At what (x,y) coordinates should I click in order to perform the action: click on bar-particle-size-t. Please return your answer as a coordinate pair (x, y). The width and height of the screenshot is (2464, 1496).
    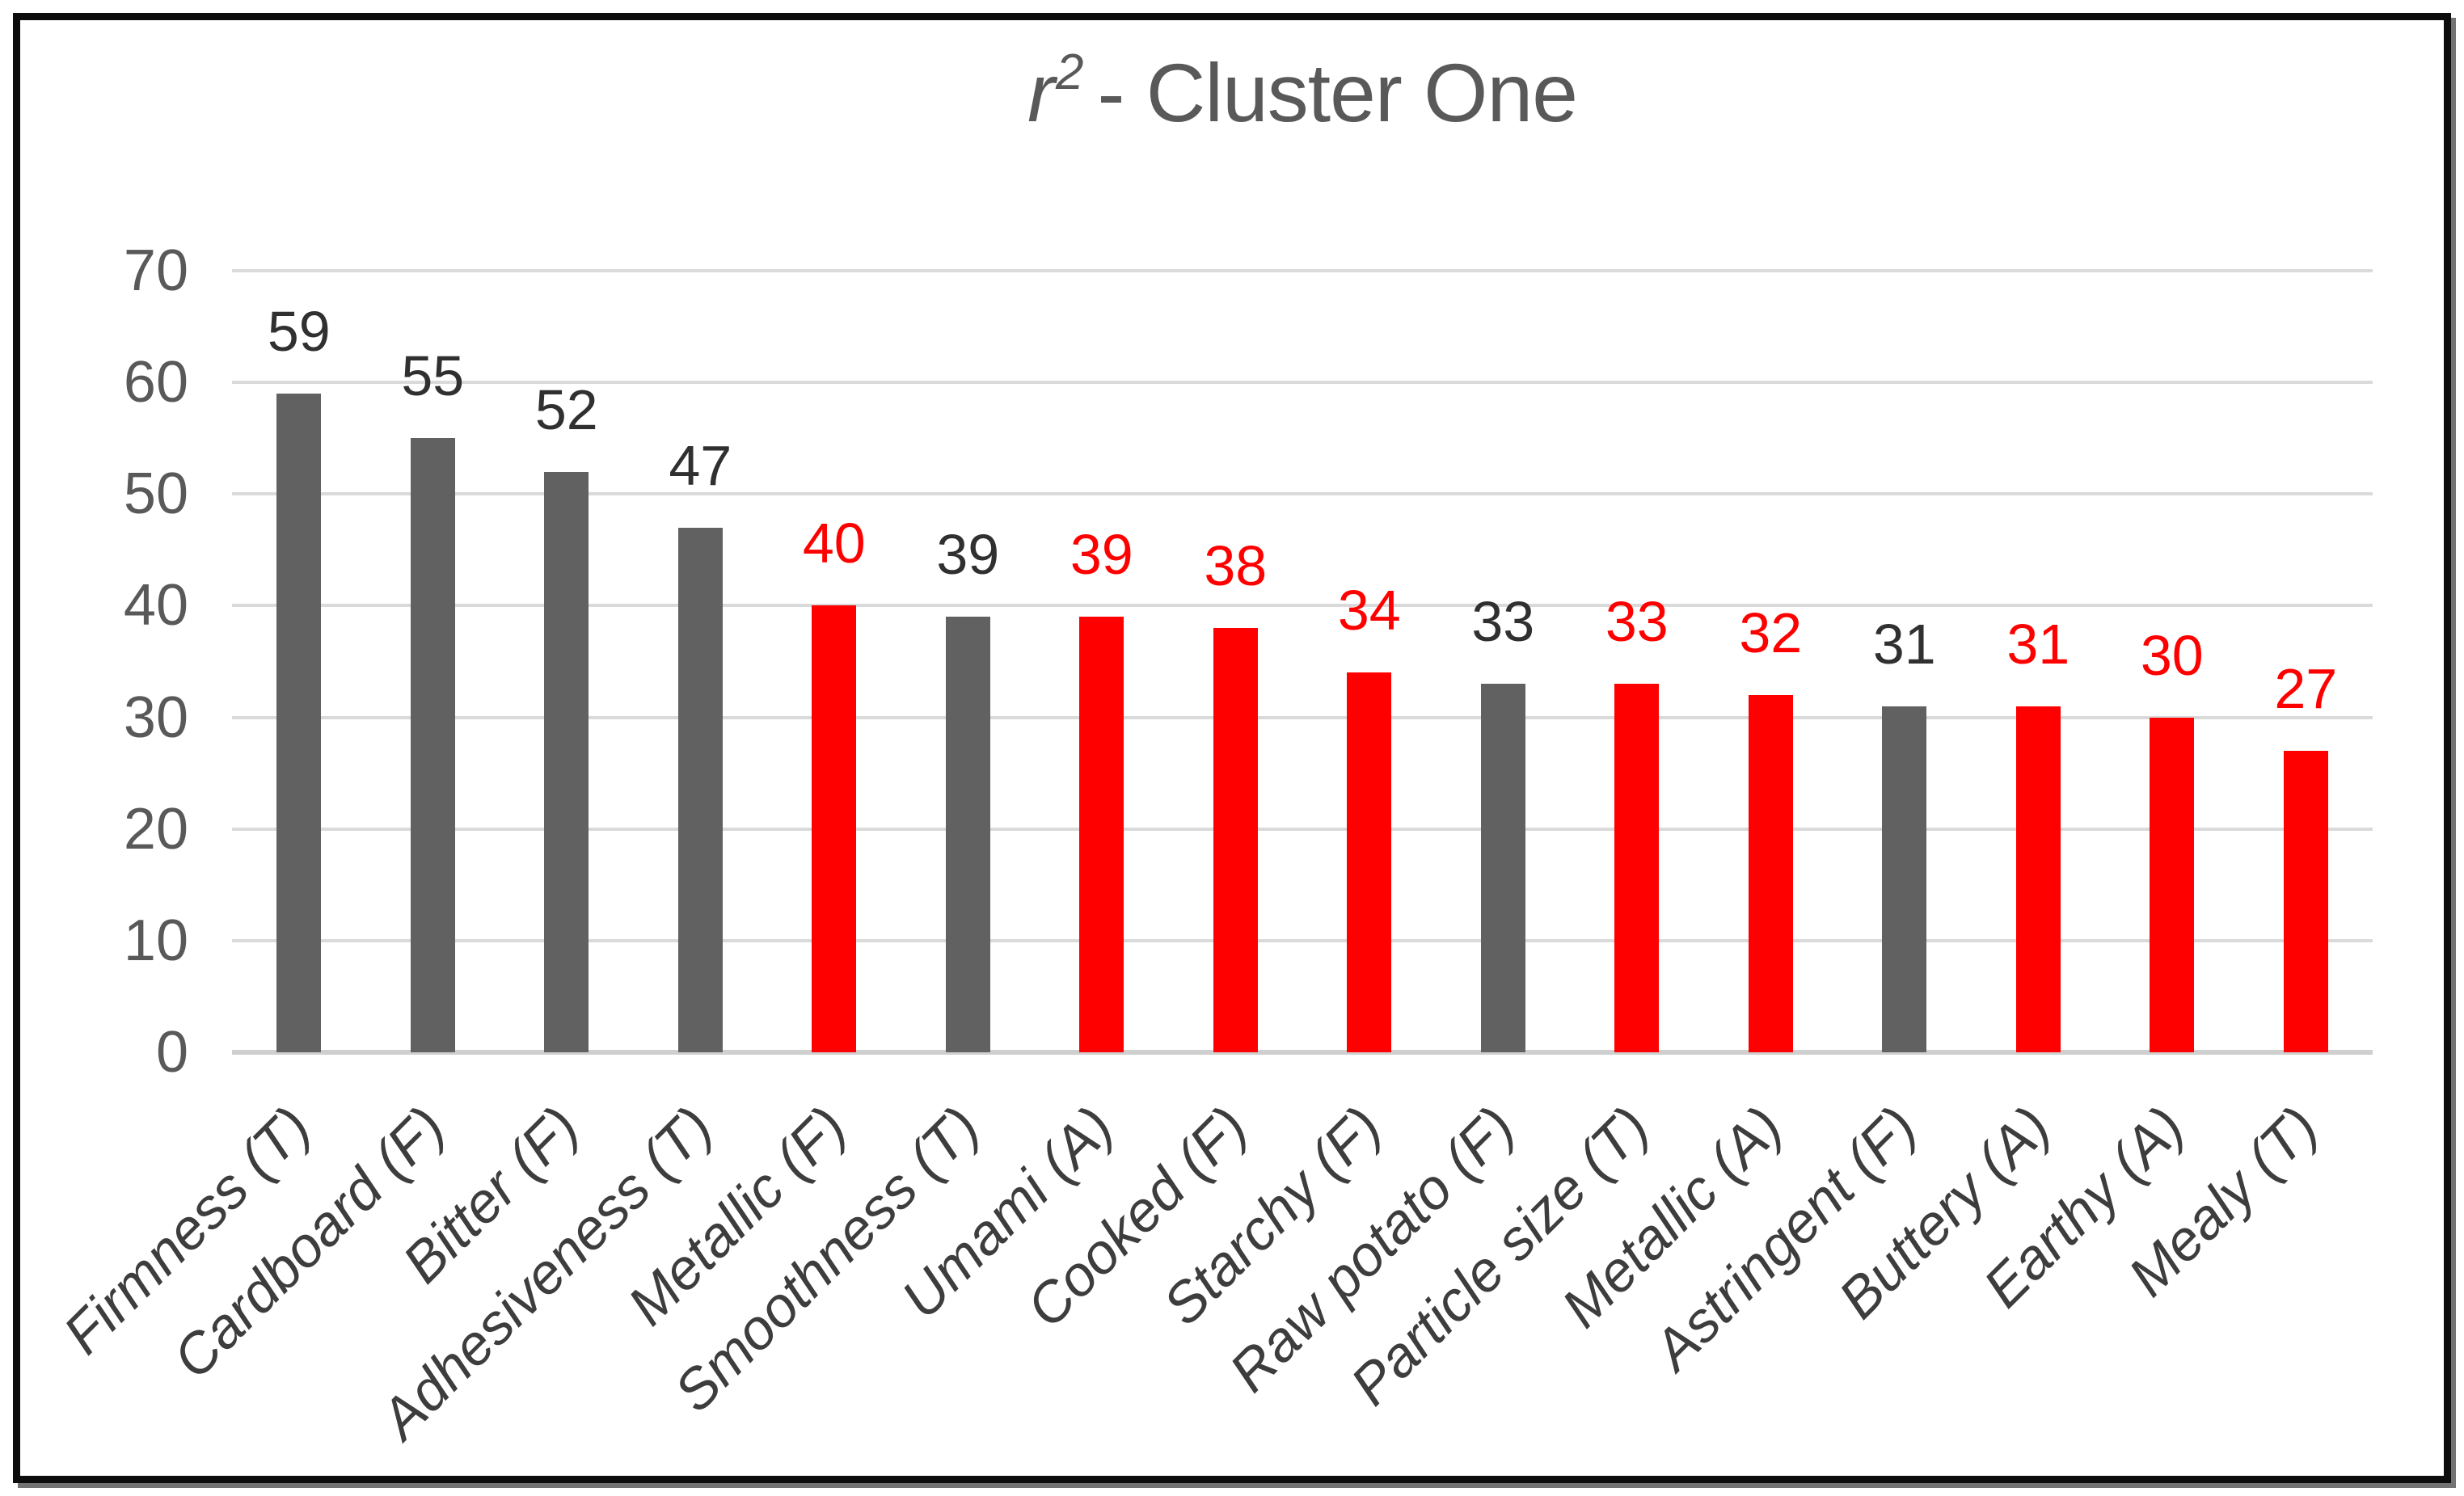
    Looking at the image, I should click on (1637, 868).